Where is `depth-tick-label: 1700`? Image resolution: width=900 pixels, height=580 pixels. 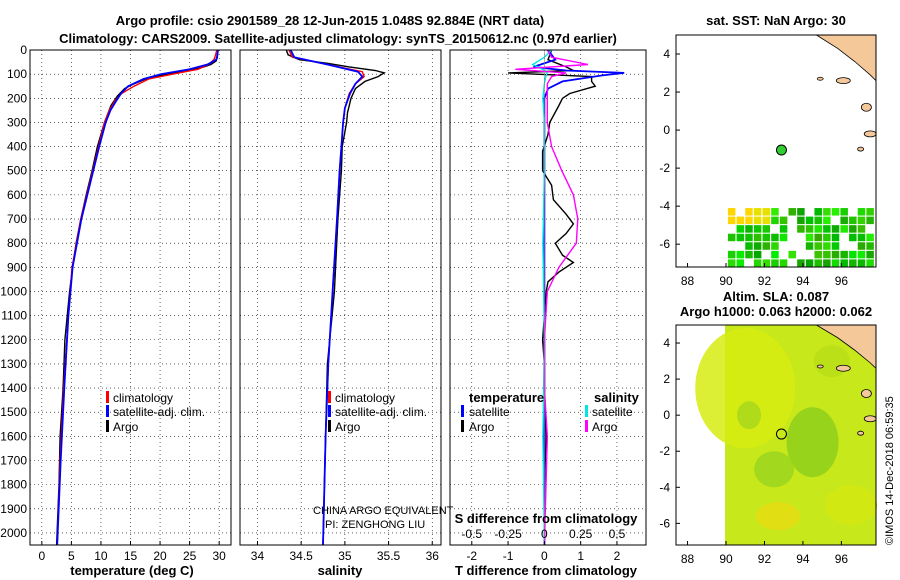
depth-tick-label: 1700 is located at coordinates (13, 460).